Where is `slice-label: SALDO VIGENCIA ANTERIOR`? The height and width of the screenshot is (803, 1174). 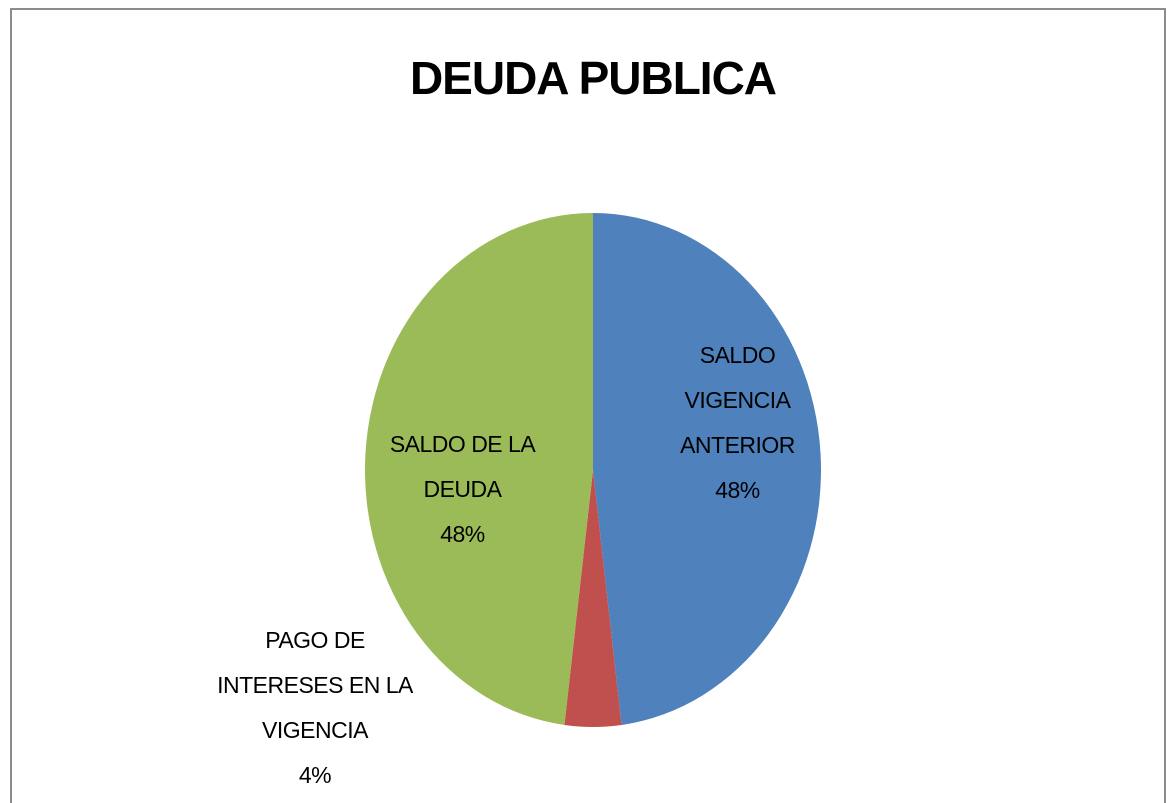 slice-label: SALDO VIGENCIA ANTERIOR is located at coordinates (737, 400).